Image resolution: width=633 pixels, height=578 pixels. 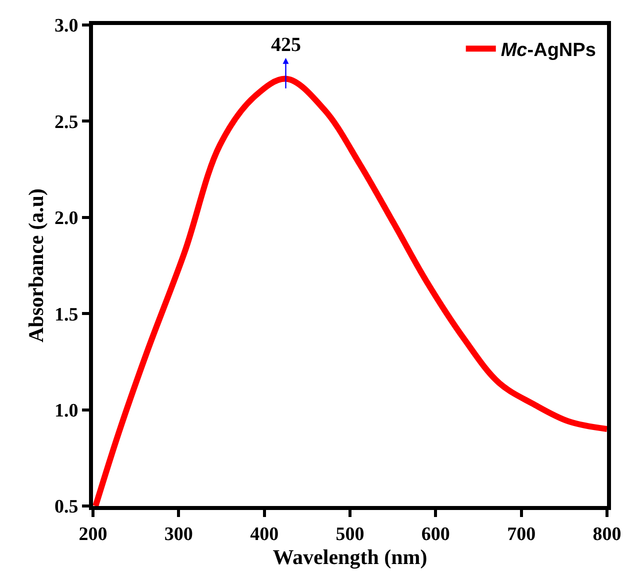 I want to click on x-tick-label: 800, so click(x=607, y=534).